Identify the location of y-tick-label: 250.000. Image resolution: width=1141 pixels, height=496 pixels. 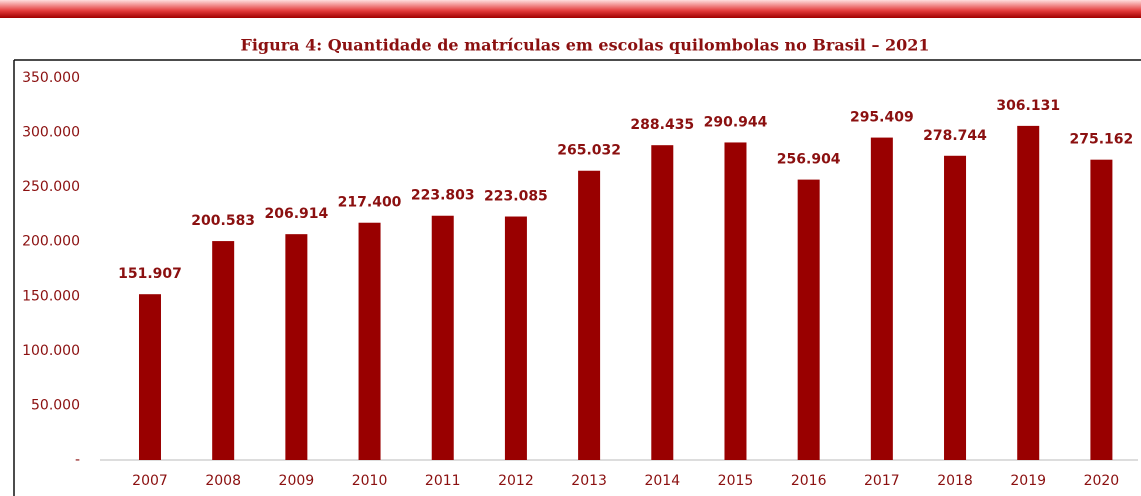
(51, 187).